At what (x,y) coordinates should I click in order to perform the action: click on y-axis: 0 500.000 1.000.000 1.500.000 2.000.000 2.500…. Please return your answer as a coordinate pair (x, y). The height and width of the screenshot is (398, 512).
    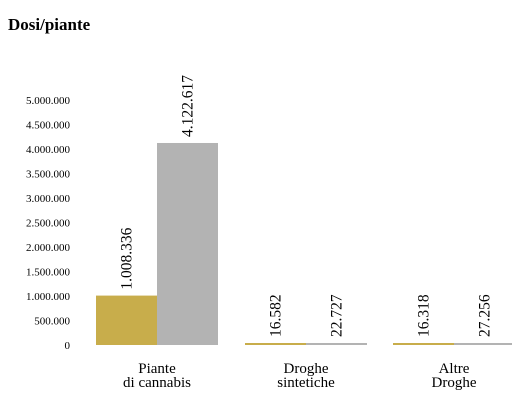
    Looking at the image, I should click on (48, 223).